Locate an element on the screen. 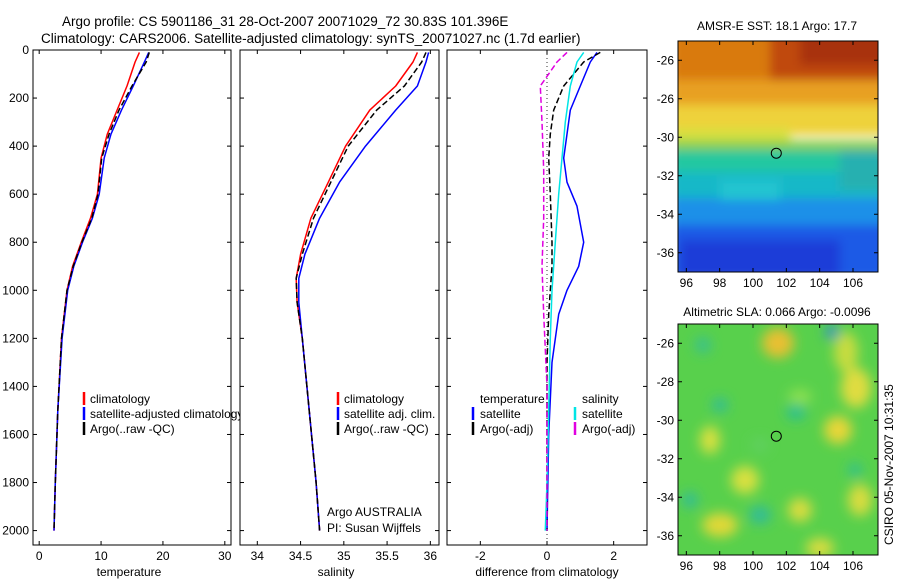 The image size is (900, 580). temperature-axis-label: temperature is located at coordinates (129, 572).